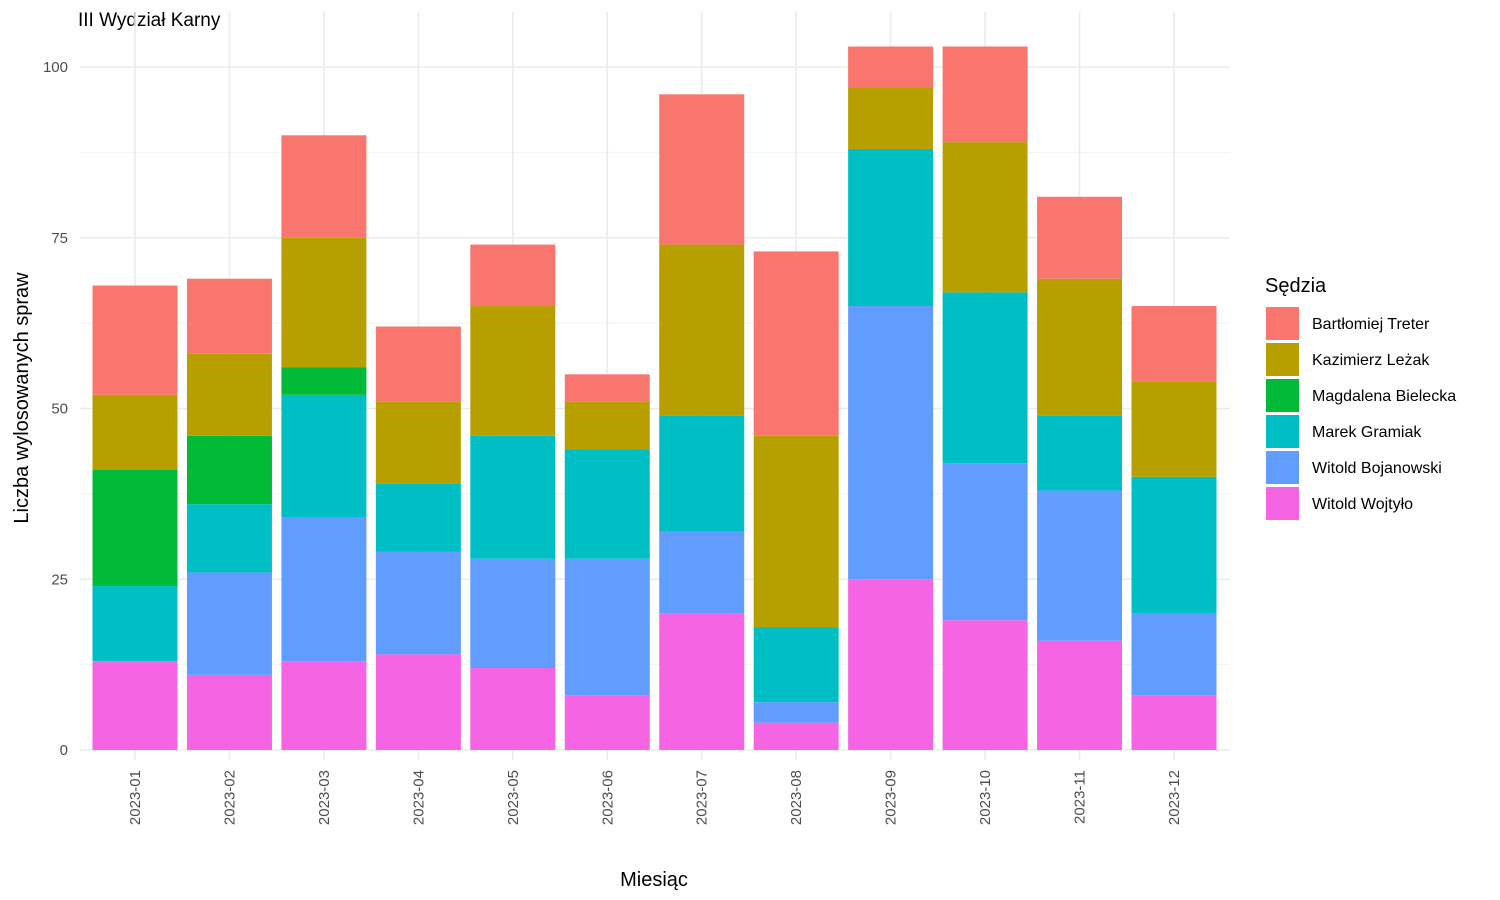 Image resolution: width=1500 pixels, height=900 pixels. What do you see at coordinates (654, 880) in the screenshot?
I see `x-axis-title: Miesiąc` at bounding box center [654, 880].